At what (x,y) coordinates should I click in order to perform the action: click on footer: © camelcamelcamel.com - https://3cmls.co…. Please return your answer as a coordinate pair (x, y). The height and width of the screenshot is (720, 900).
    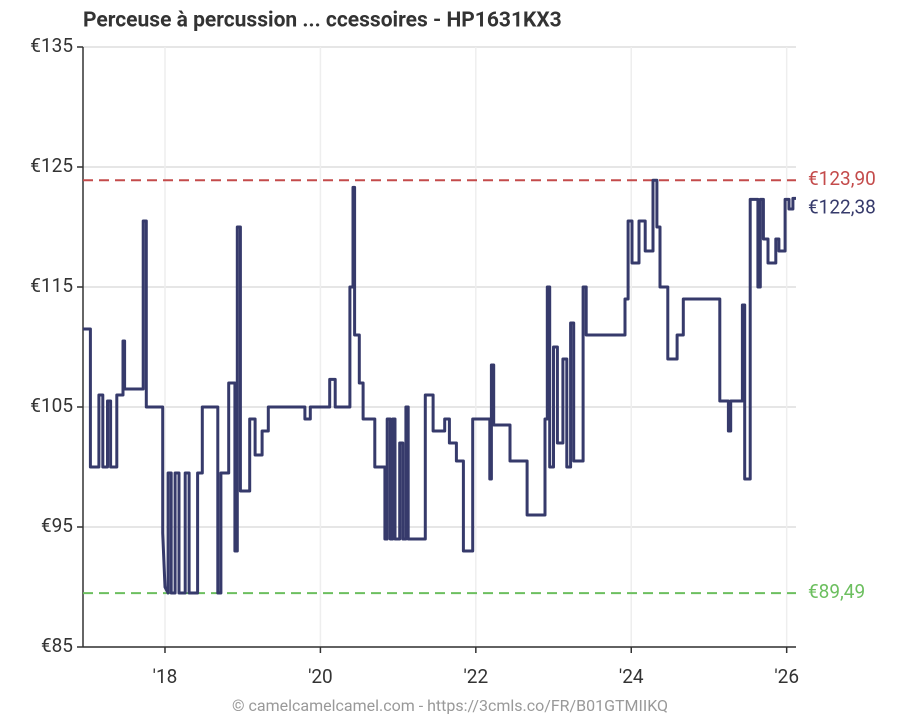
    Looking at the image, I should click on (450, 705).